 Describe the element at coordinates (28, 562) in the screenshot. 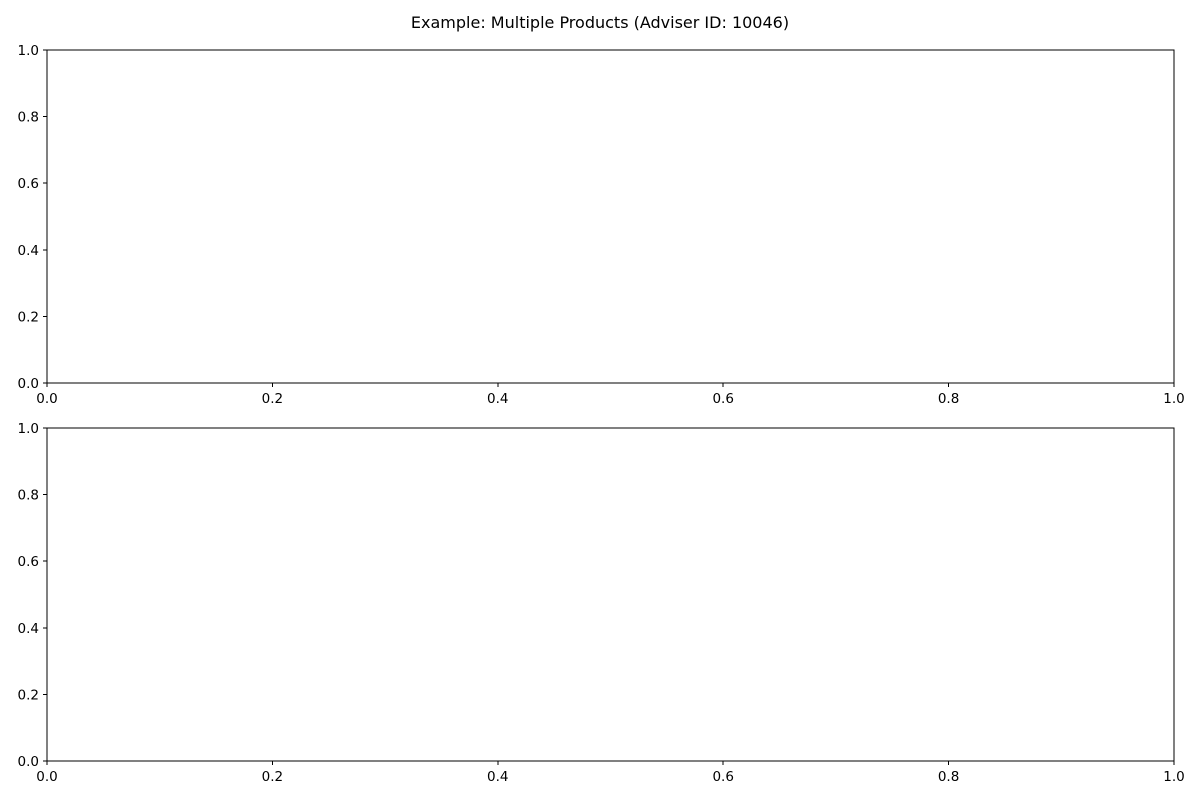

I see `bottom-y-tick-label: 0.6` at that location.